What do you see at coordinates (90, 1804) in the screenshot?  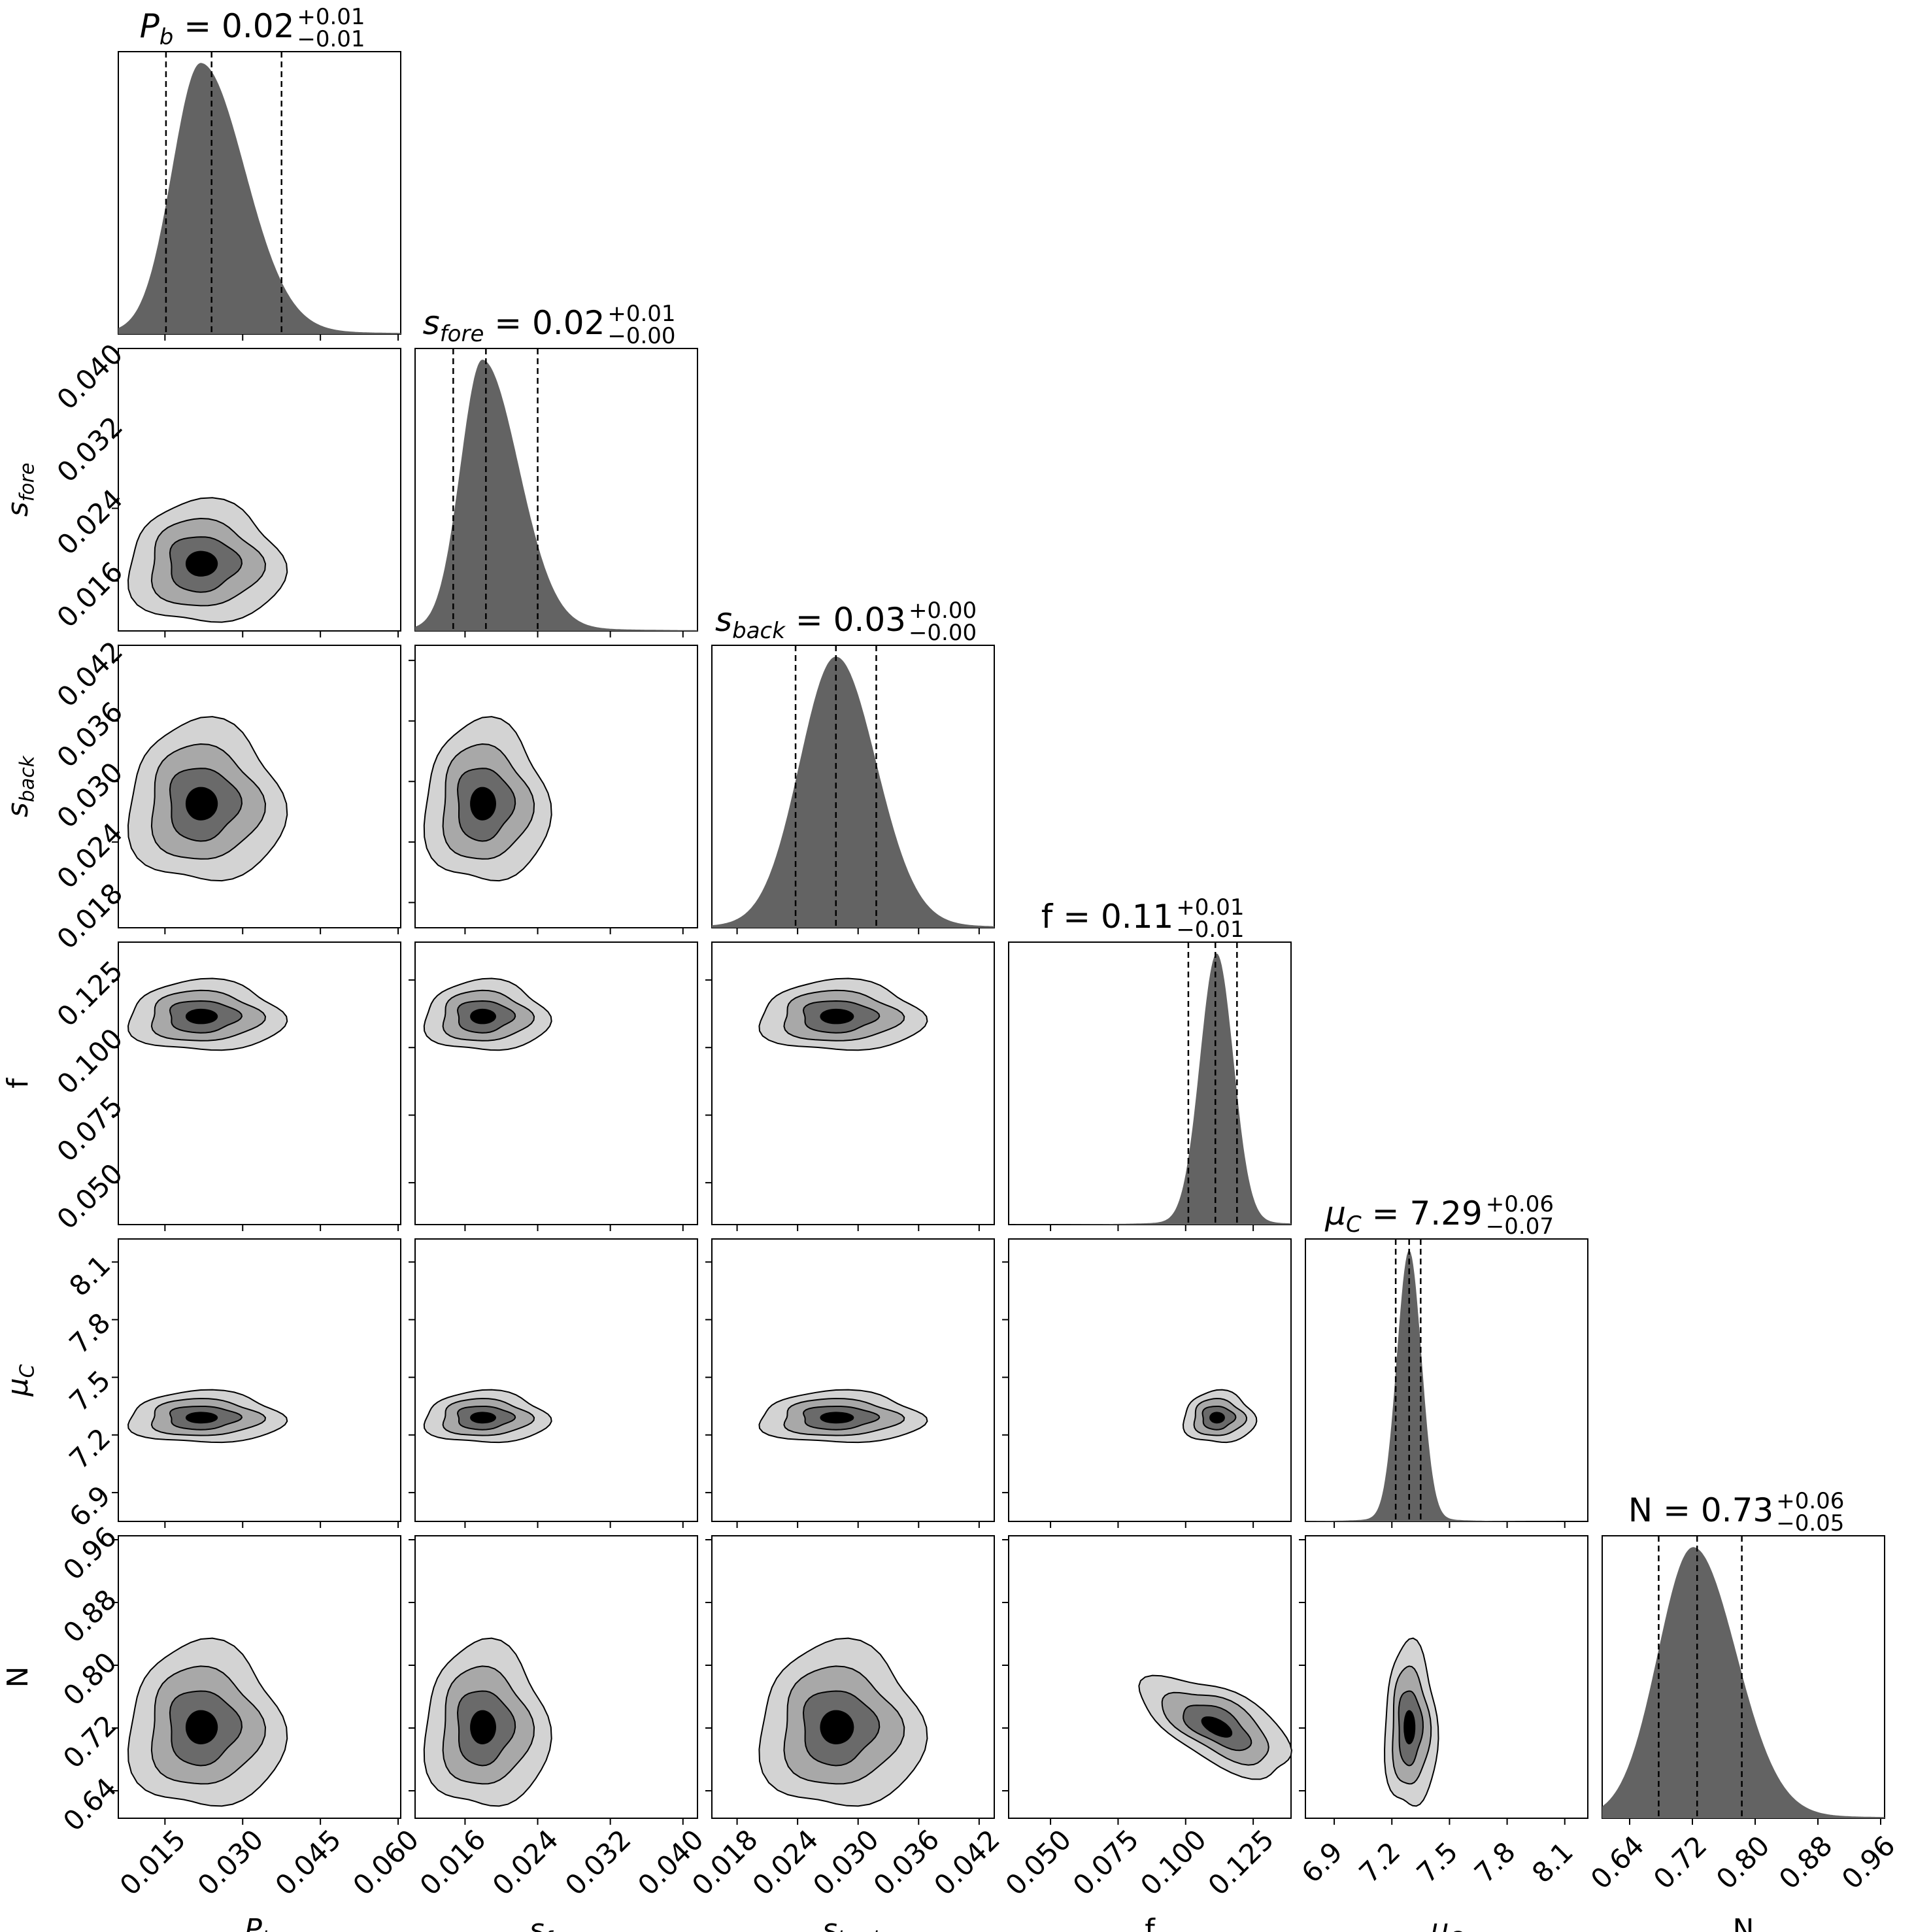 I see `y-tick-label: 0.64` at bounding box center [90, 1804].